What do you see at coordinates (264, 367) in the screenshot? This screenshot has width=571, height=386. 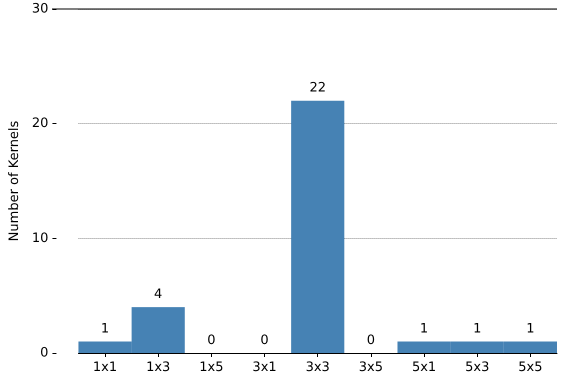 I see `x-tick-label: 3x1` at bounding box center [264, 367].